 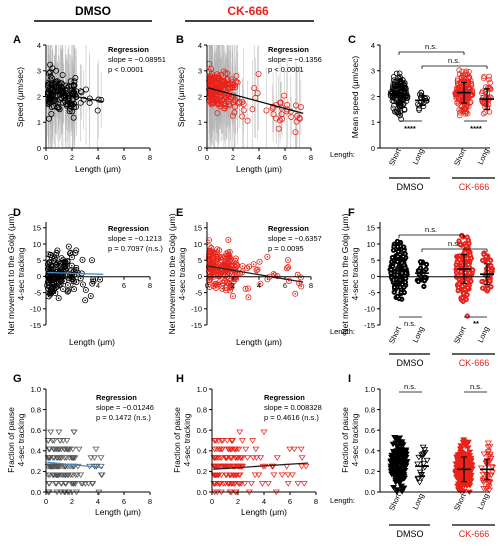 What do you see at coordinates (476, 386) in the screenshot?
I see `panel-i-sig-ck: n.s.` at bounding box center [476, 386].